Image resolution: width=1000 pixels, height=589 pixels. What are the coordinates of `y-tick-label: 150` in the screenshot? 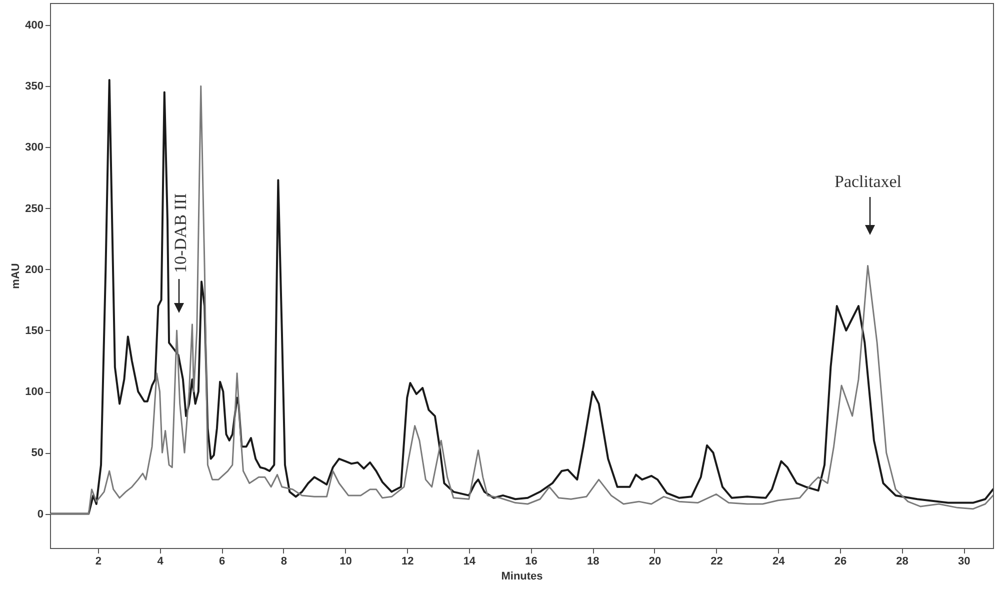 It's located at (34, 330).